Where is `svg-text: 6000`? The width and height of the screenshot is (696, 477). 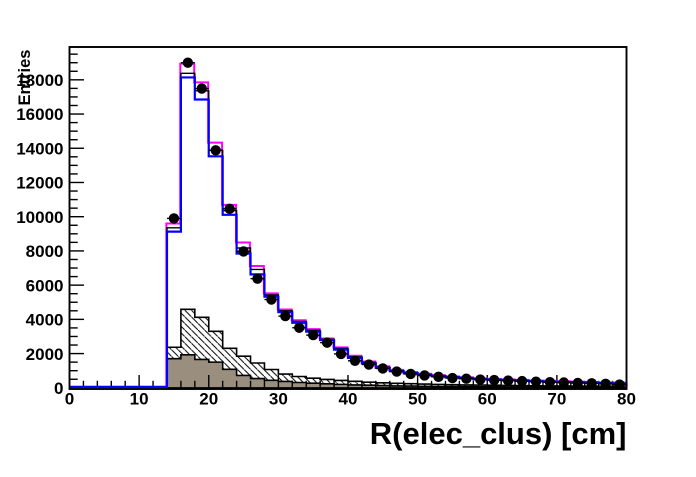 svg-text: 6000 is located at coordinates (45, 285).